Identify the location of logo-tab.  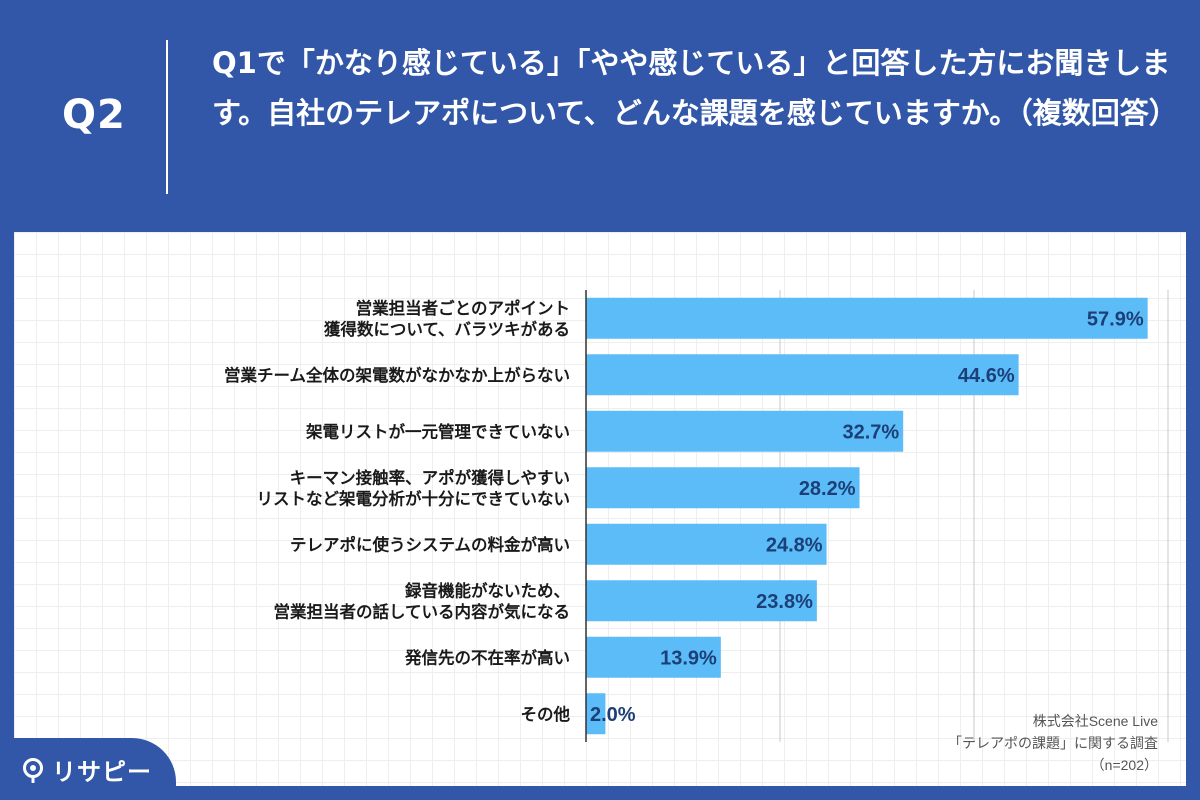
(88, 769).